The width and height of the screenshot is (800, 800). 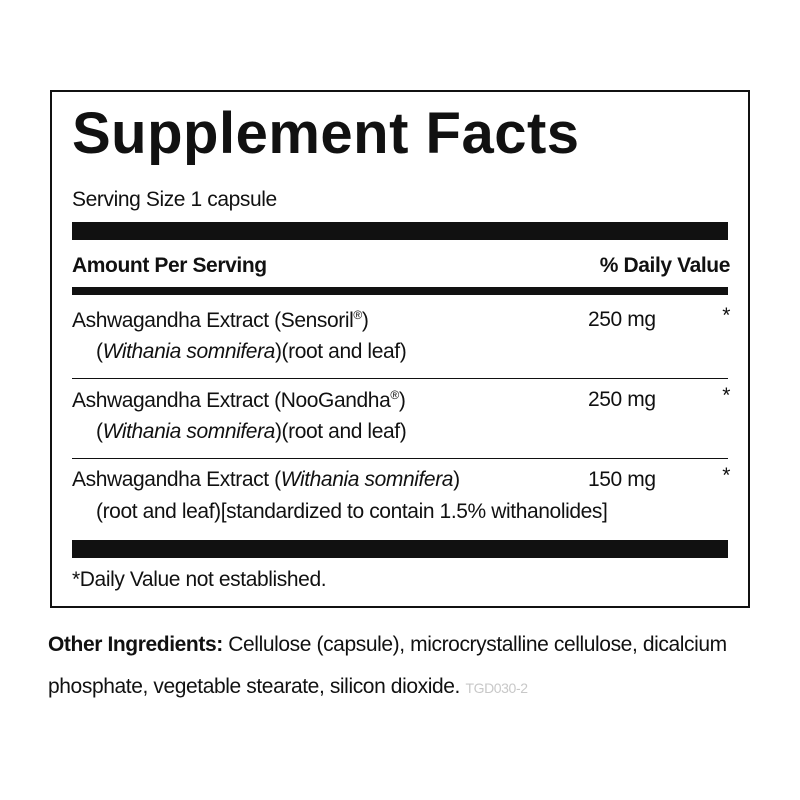 What do you see at coordinates (213, 320) in the screenshot?
I see `text: Ashwagandha Extract (Sensoril` at bounding box center [213, 320].